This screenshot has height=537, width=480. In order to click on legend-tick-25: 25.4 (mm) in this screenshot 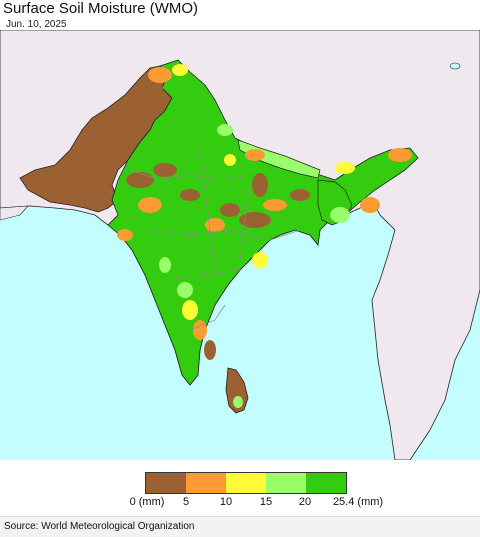, I will do `click(358, 502)`.